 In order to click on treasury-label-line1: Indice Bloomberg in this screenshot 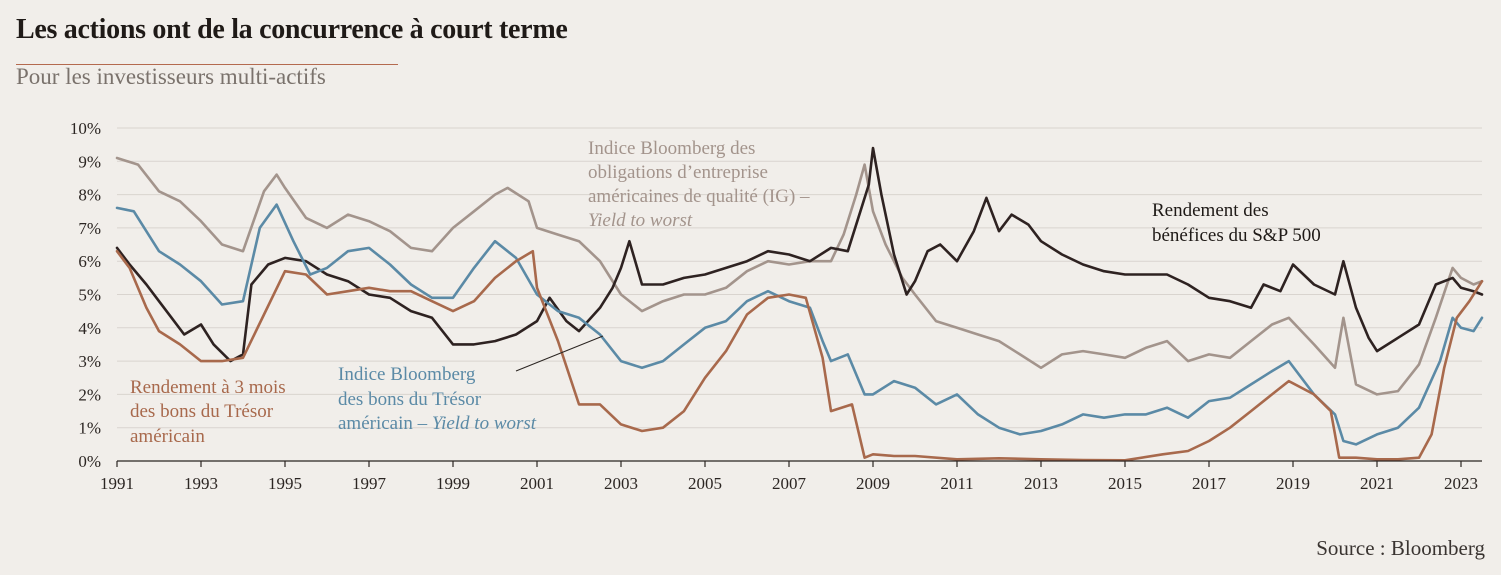, I will do `click(407, 374)`.